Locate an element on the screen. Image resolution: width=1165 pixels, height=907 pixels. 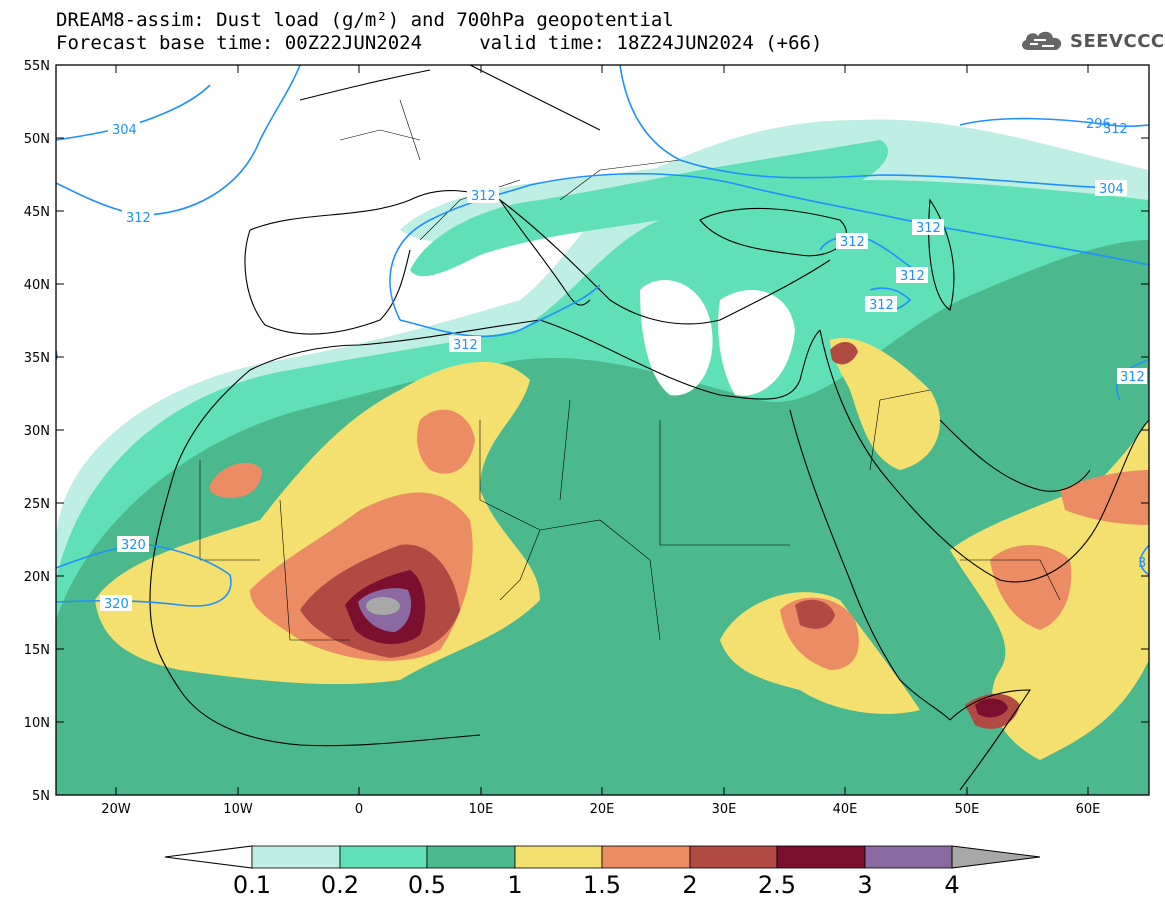
colorbar-low-arrow is located at coordinates (208, 857).